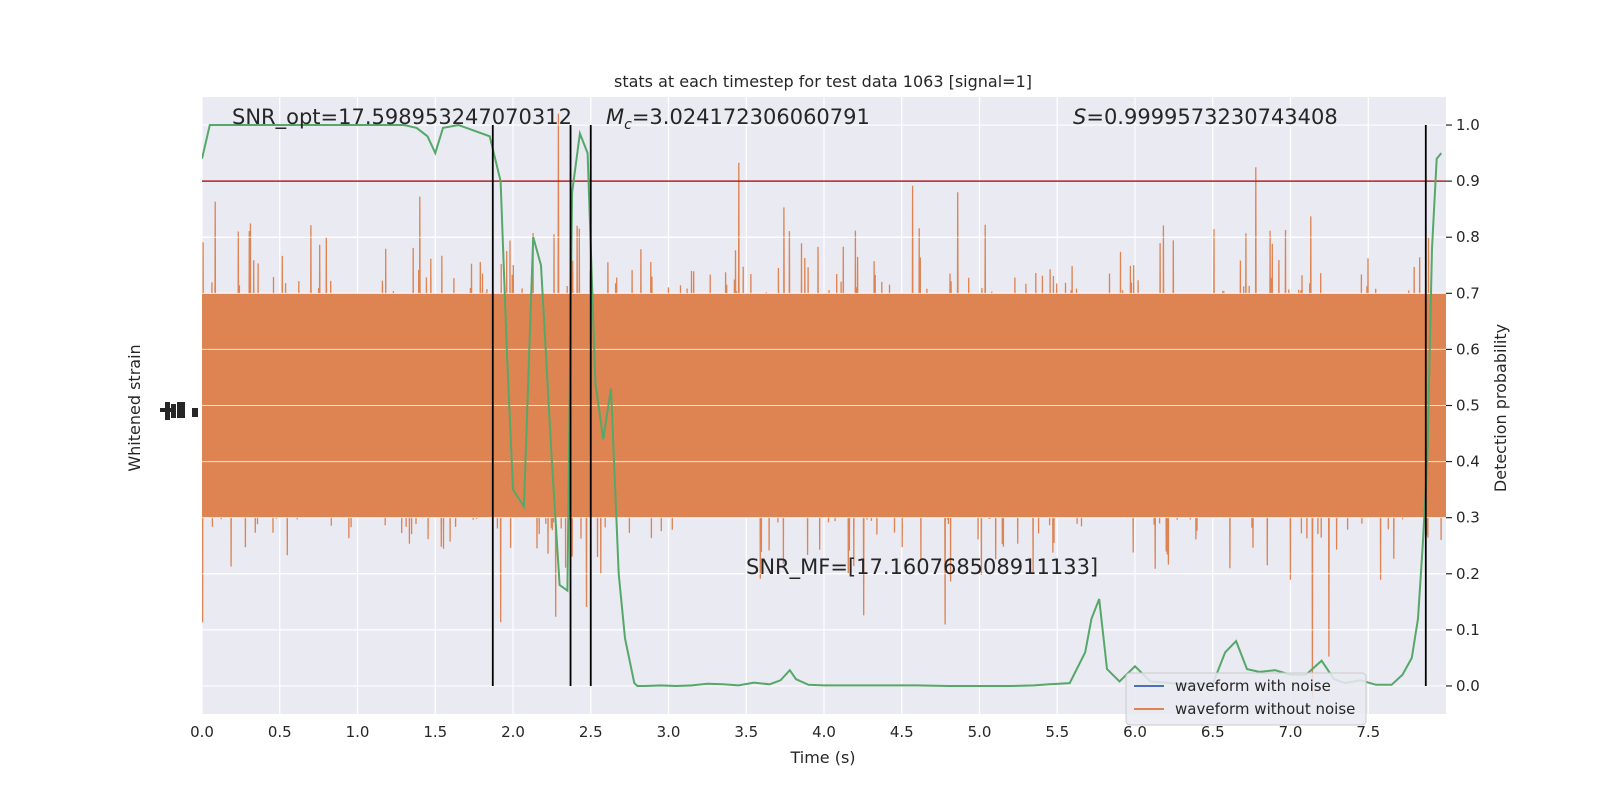 The height and width of the screenshot is (800, 1600). I want to click on x-tick-label: 7.5, so click(1368, 732).